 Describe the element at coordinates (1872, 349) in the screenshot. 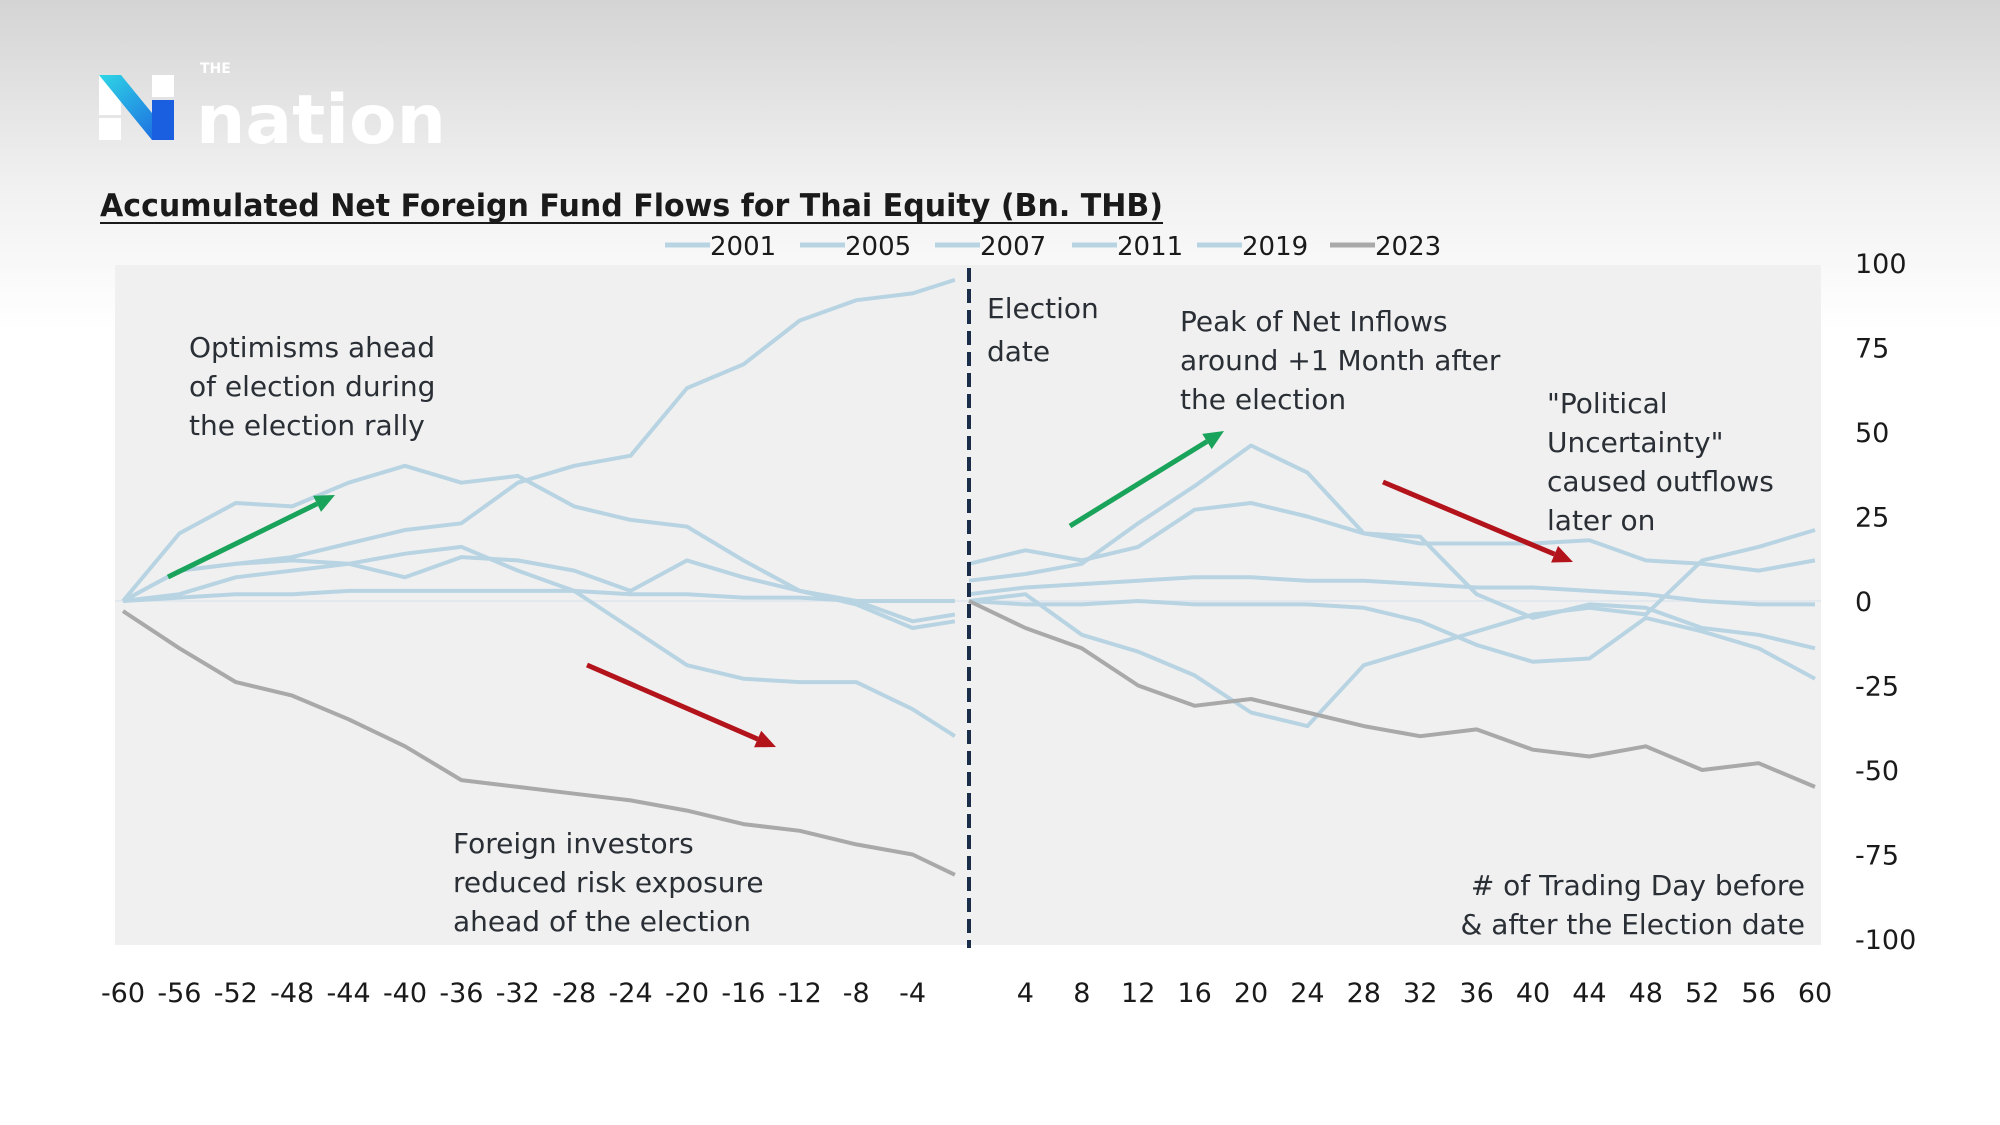

I see `y-tick-label: 75` at that location.